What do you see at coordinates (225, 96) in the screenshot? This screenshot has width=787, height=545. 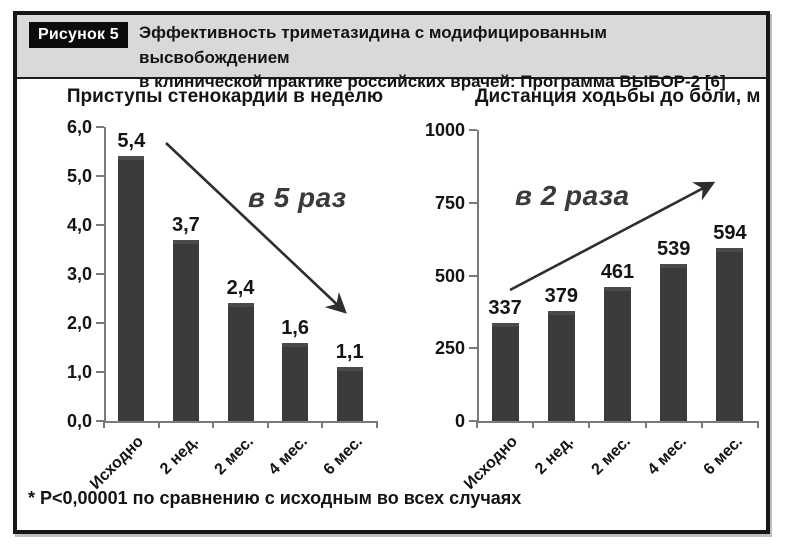 I see `chart-title-left: Приступы стенокардии в неделю` at bounding box center [225, 96].